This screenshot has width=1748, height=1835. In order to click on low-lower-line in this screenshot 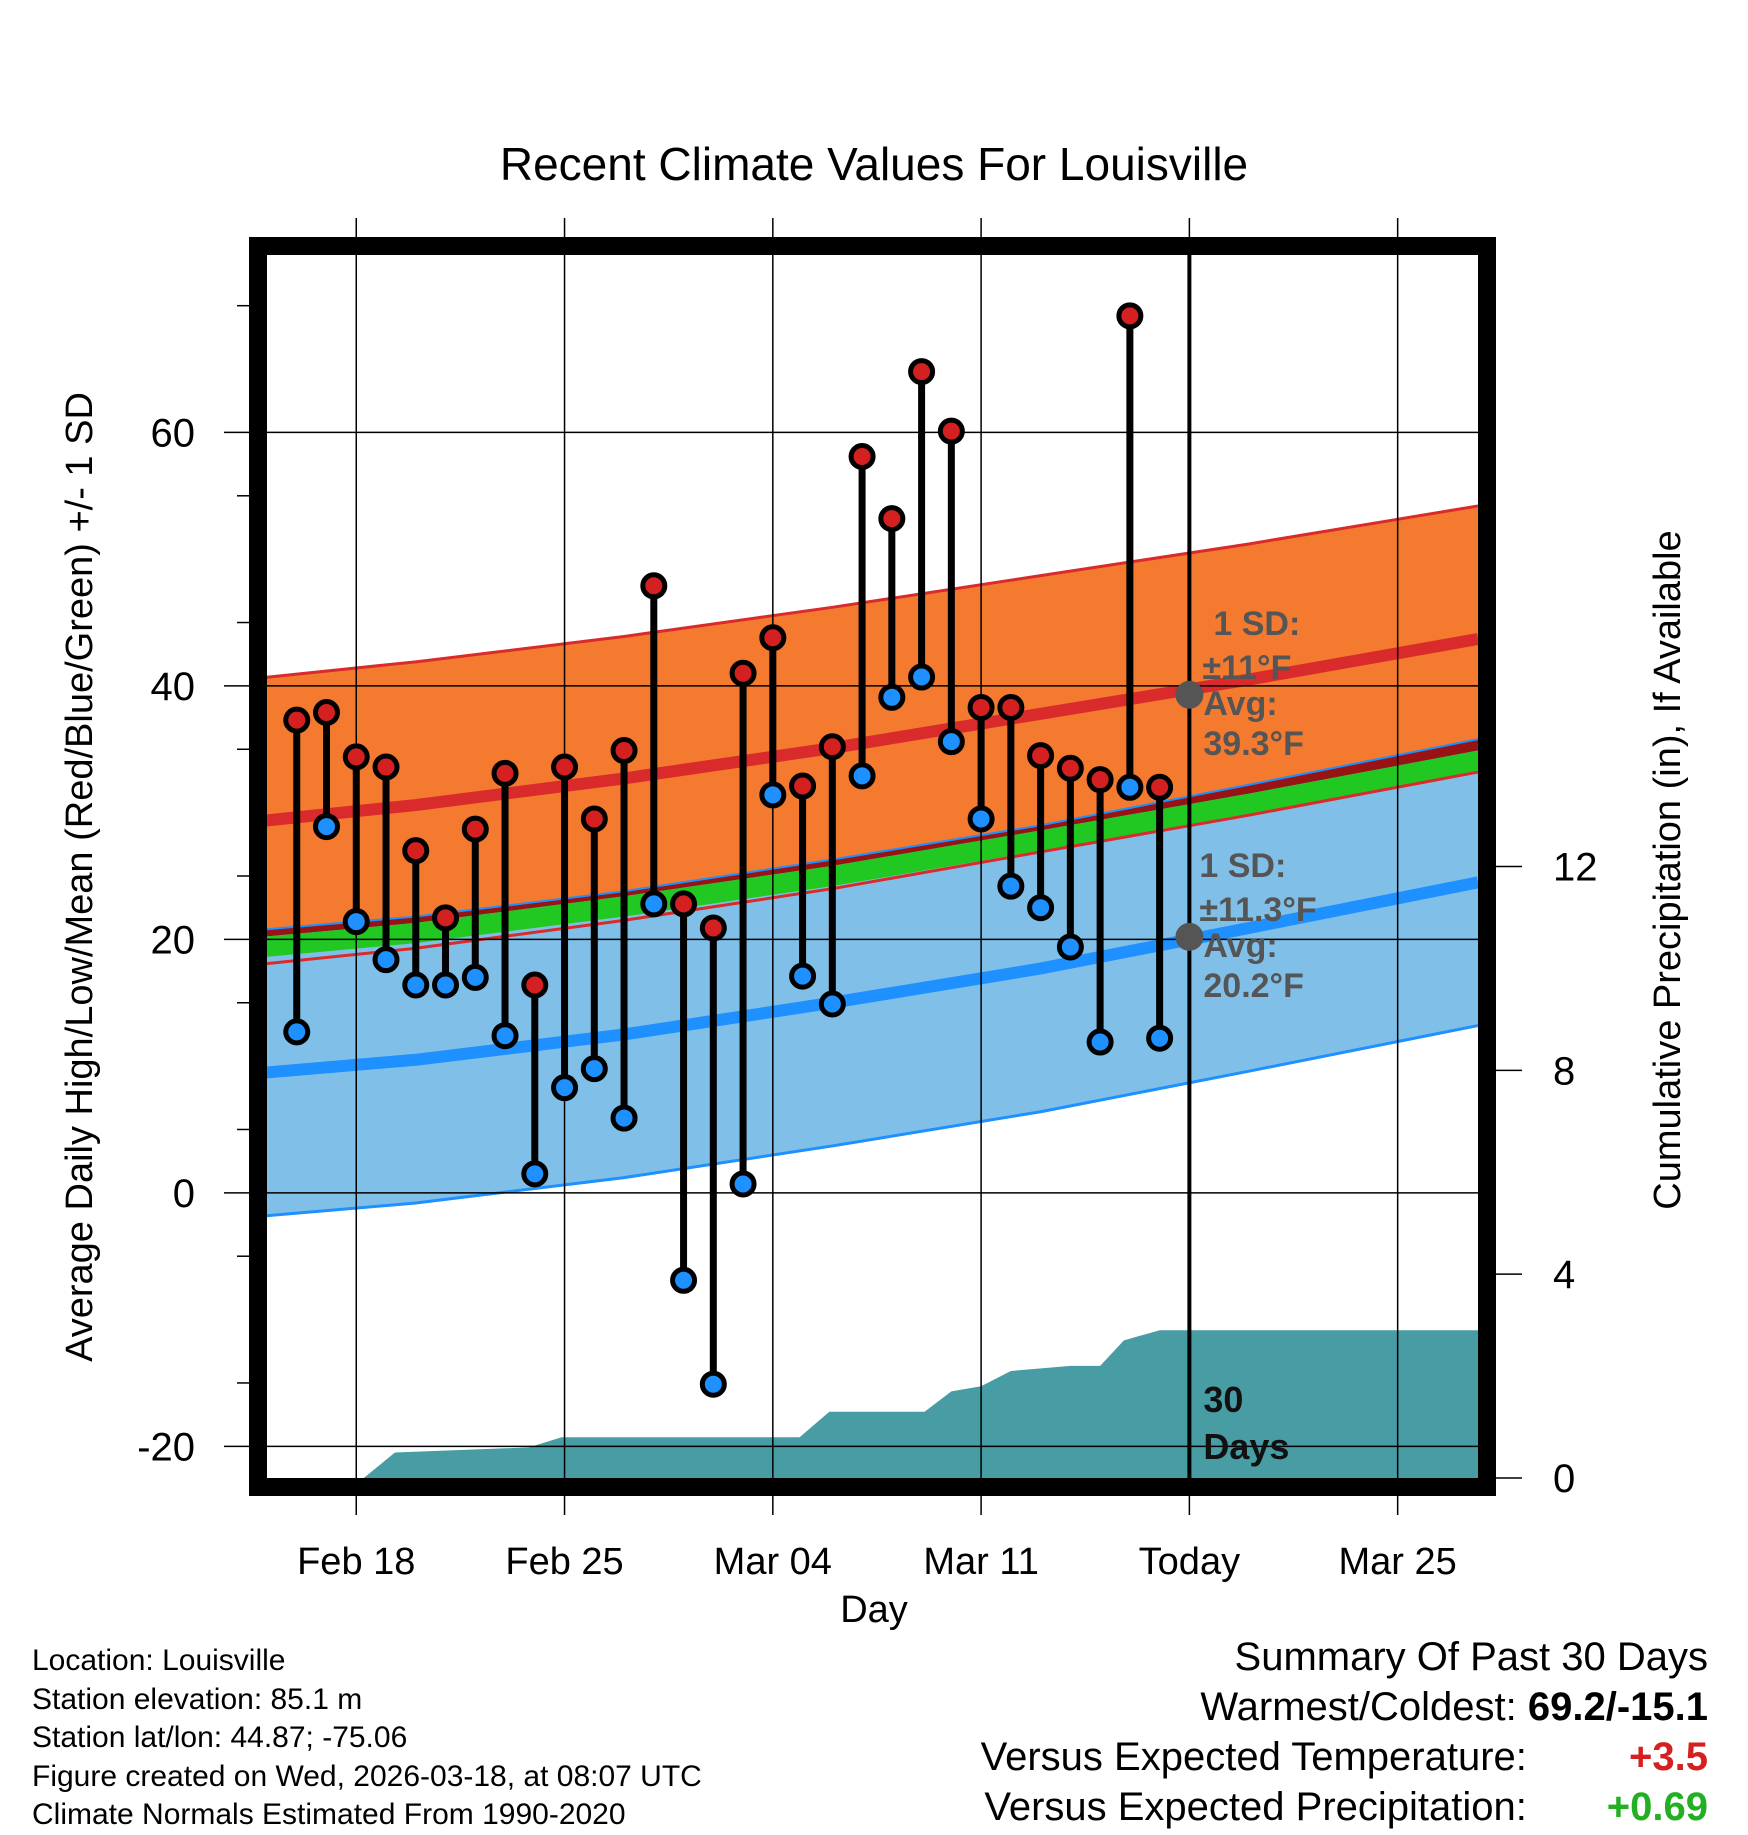, I will do `click(870, 1121)`.